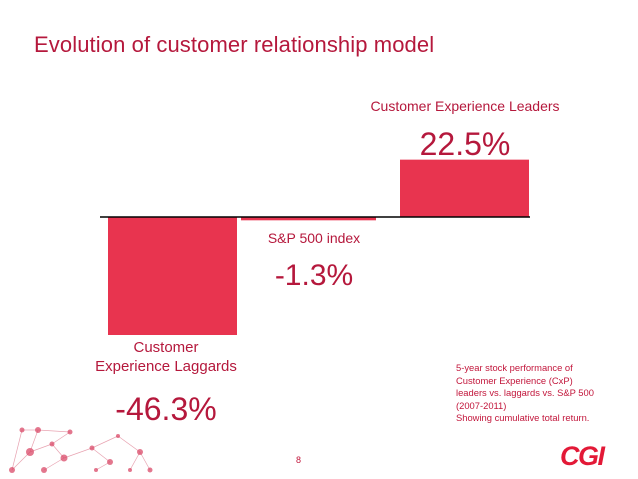 This screenshot has height=479, width=638. What do you see at coordinates (525, 393) in the screenshot?
I see `footnote-line: leaders vs. laggards vs. S&P 500` at bounding box center [525, 393].